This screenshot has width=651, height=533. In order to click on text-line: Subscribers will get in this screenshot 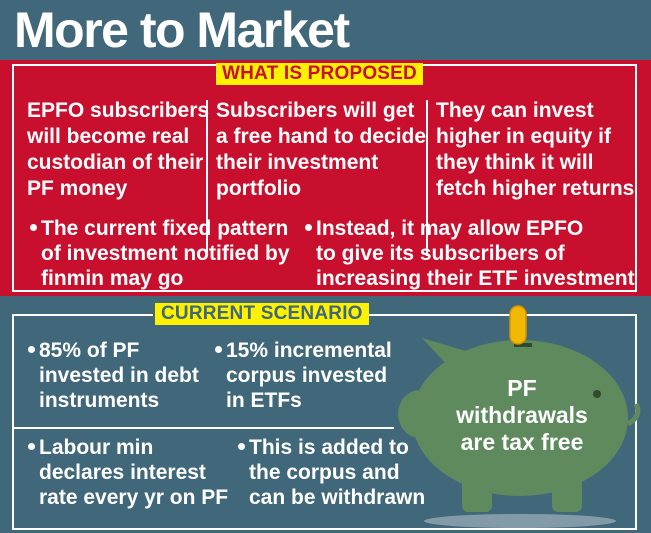, I will do `click(315, 110)`.